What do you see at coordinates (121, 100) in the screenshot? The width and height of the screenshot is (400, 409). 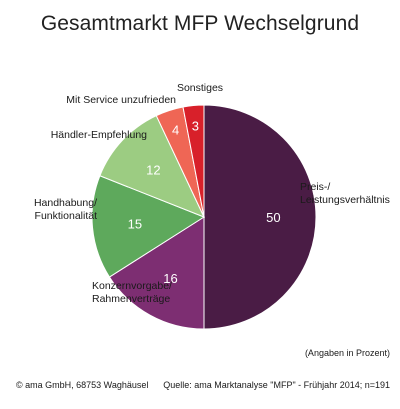 I see `slice-category-label: Mit Service unzufrieden` at bounding box center [121, 100].